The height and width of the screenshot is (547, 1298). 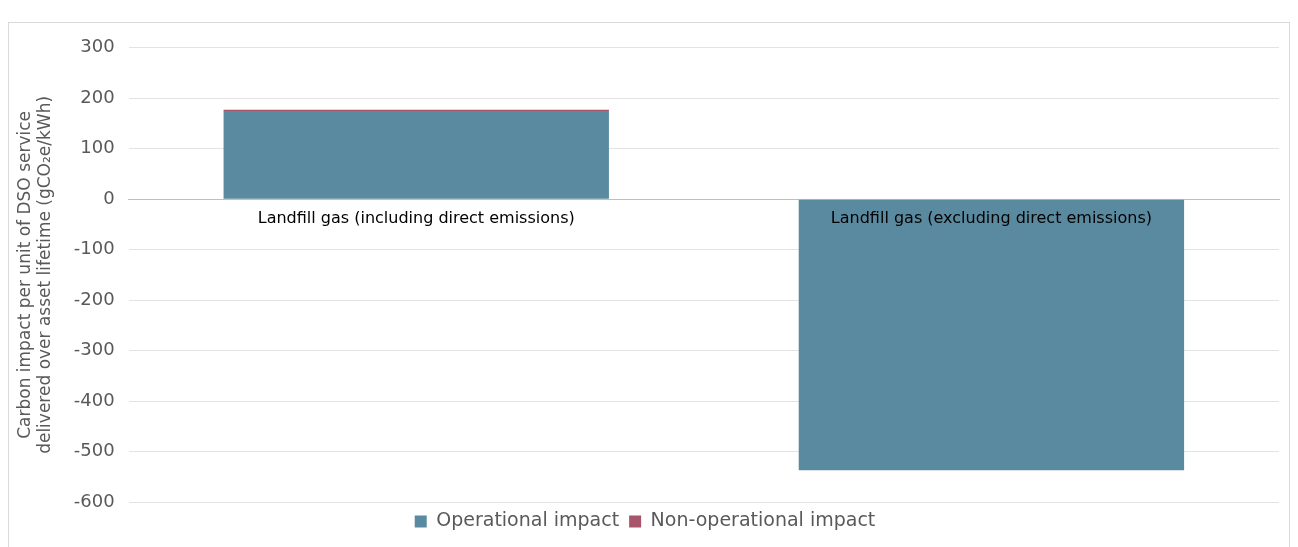 What do you see at coordinates (94, 298) in the screenshot?
I see `y-tick-label: -200` at bounding box center [94, 298].